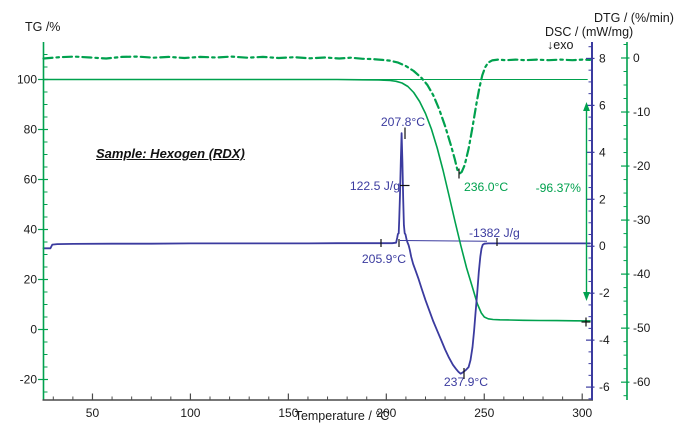 This screenshot has width=694, height=448. Describe the element at coordinates (190, 413) in the screenshot. I see `x-tick-label: 100` at that location.